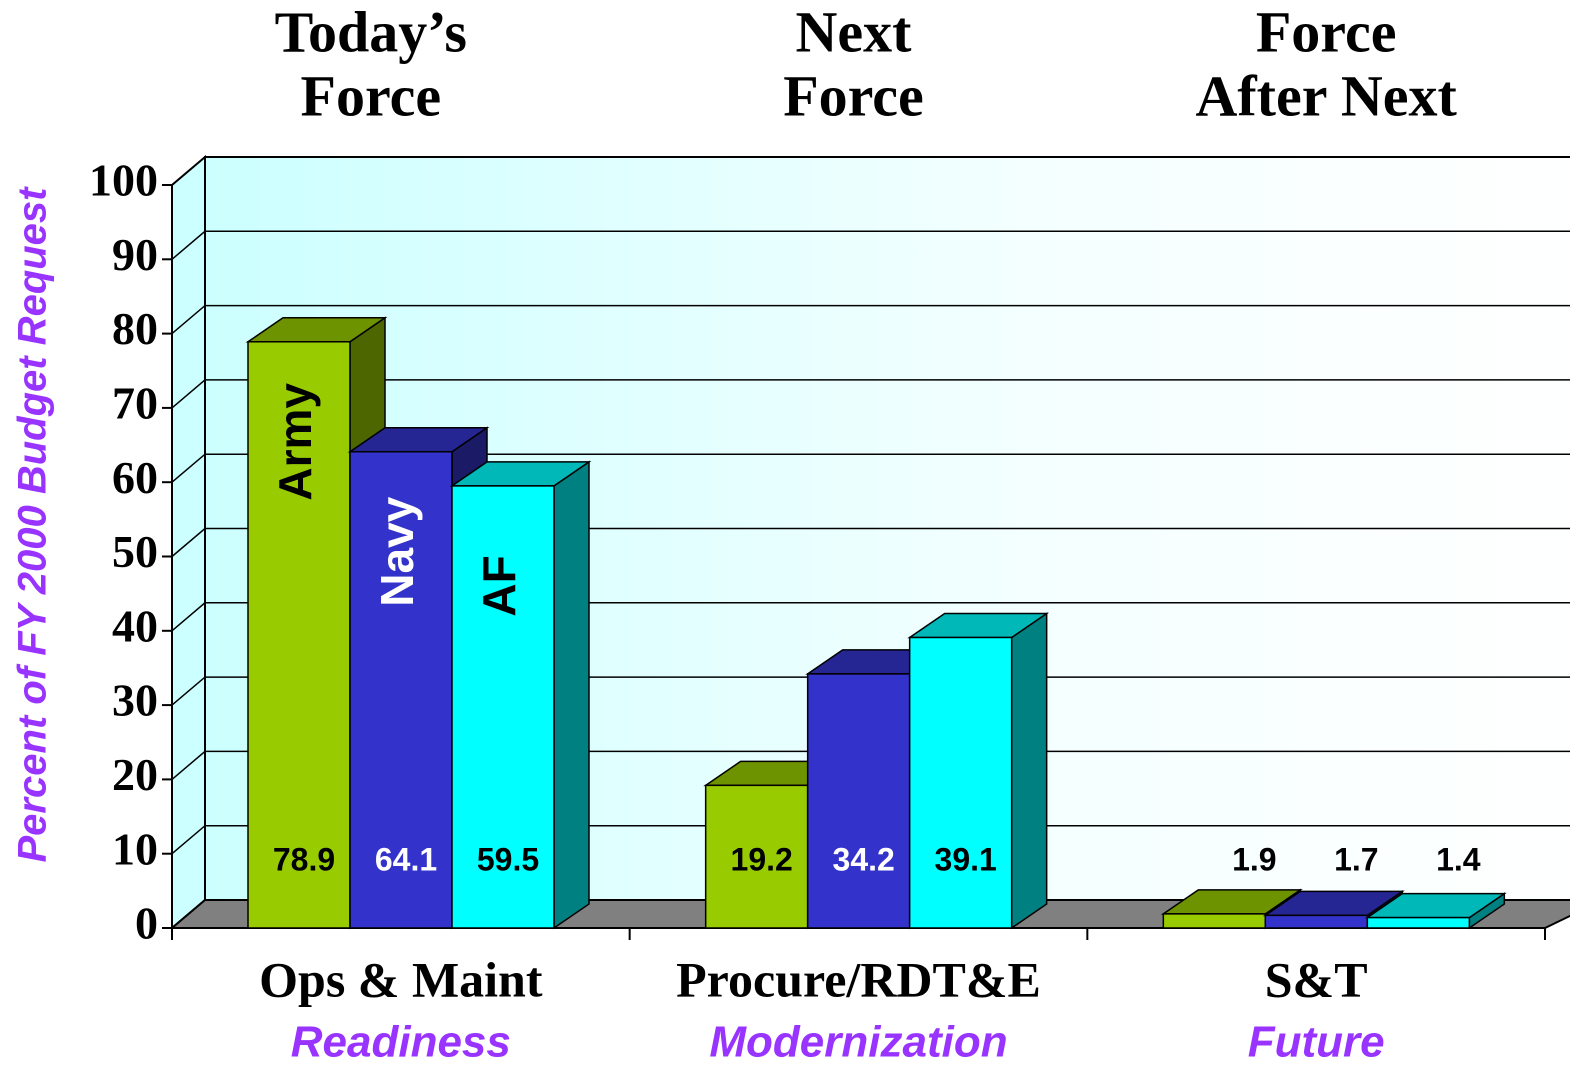 This screenshot has height=1066, width=1570. Describe the element at coordinates (295, 442) in the screenshot. I see `series-label: Army` at that location.